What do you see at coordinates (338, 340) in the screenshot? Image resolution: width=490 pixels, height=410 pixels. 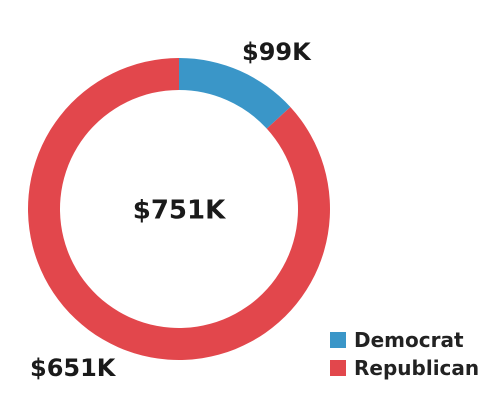 I see `legend-swatch-democrat` at bounding box center [338, 340].